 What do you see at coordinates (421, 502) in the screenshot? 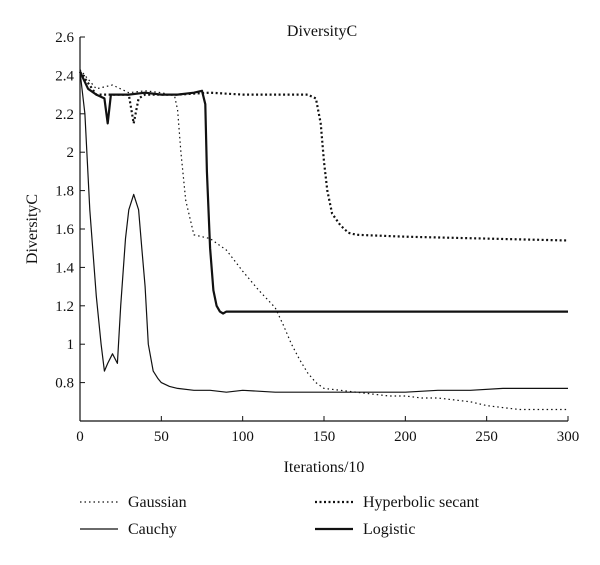
I see `legend-label: Hyperbolic secant` at bounding box center [421, 502].